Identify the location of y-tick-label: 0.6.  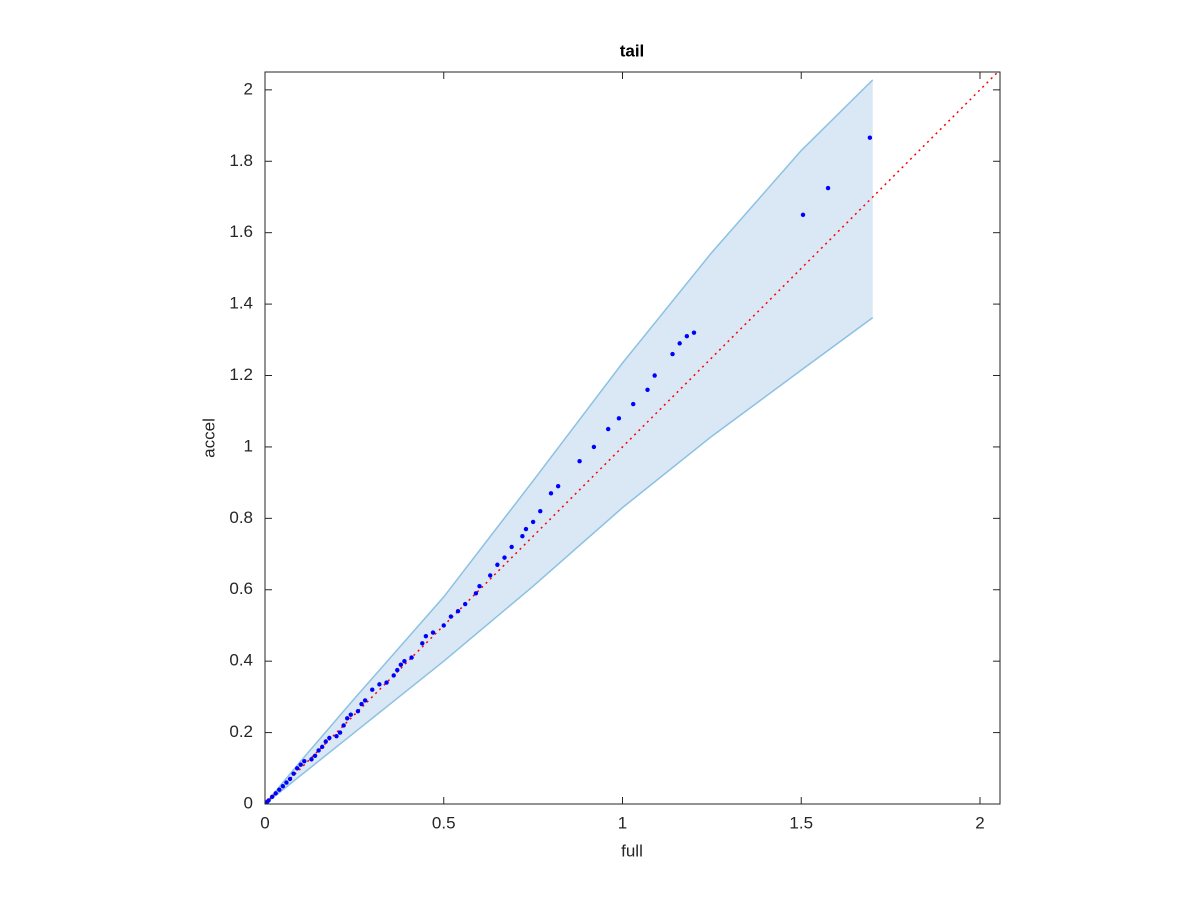
(241, 588).